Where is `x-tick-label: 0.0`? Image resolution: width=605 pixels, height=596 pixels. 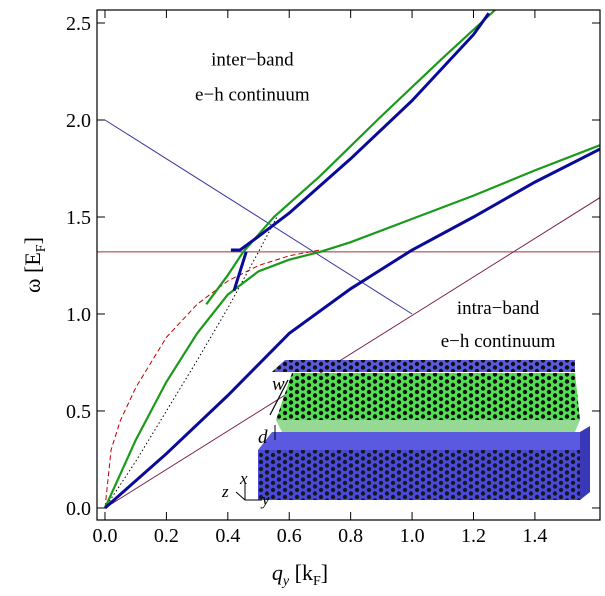
x-tick-label: 0.0 is located at coordinates (104, 536).